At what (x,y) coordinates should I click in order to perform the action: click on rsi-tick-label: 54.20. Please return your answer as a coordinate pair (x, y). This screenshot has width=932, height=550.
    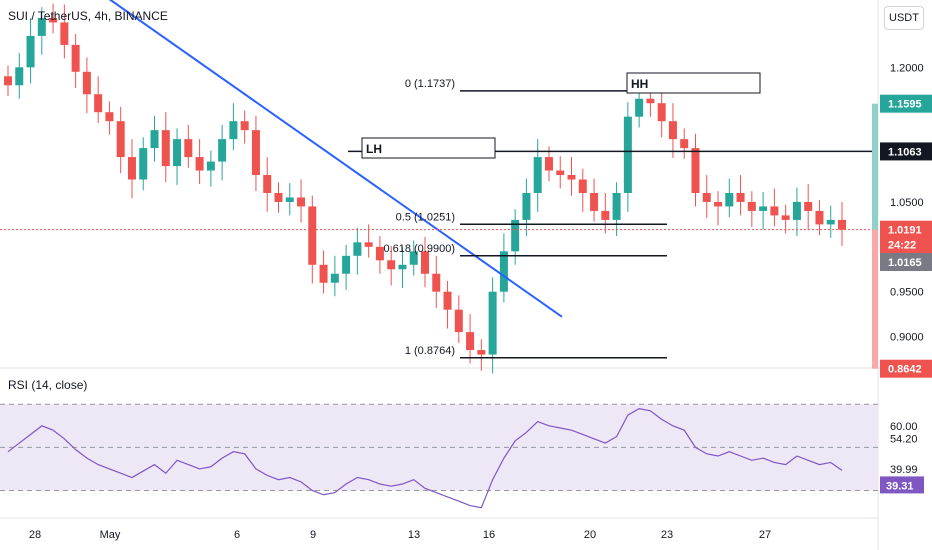
    Looking at the image, I should click on (904, 439).